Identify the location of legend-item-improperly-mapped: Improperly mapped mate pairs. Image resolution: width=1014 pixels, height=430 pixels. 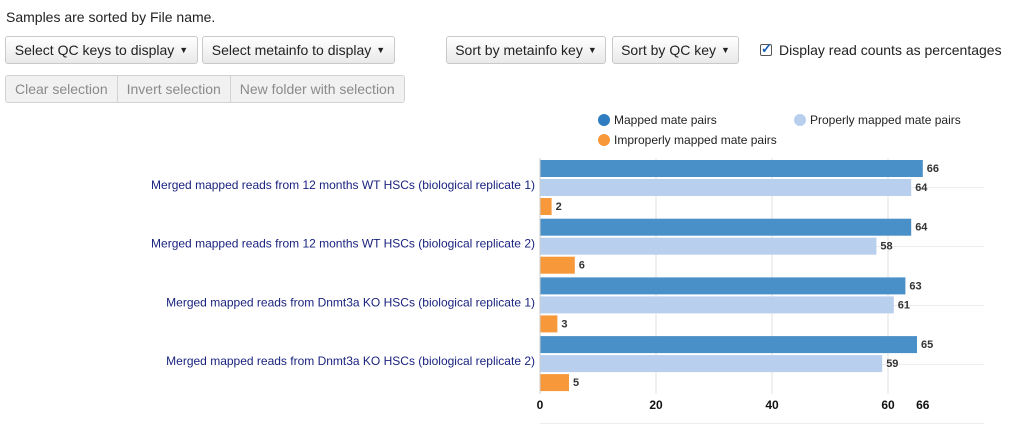
(687, 140).